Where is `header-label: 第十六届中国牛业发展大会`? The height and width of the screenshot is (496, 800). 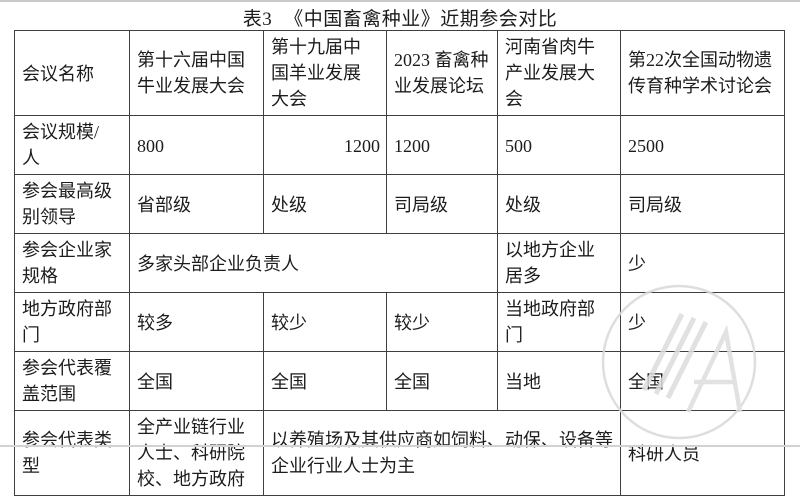
header-label: 第十六届中国牛业发展大会 is located at coordinates (191, 73).